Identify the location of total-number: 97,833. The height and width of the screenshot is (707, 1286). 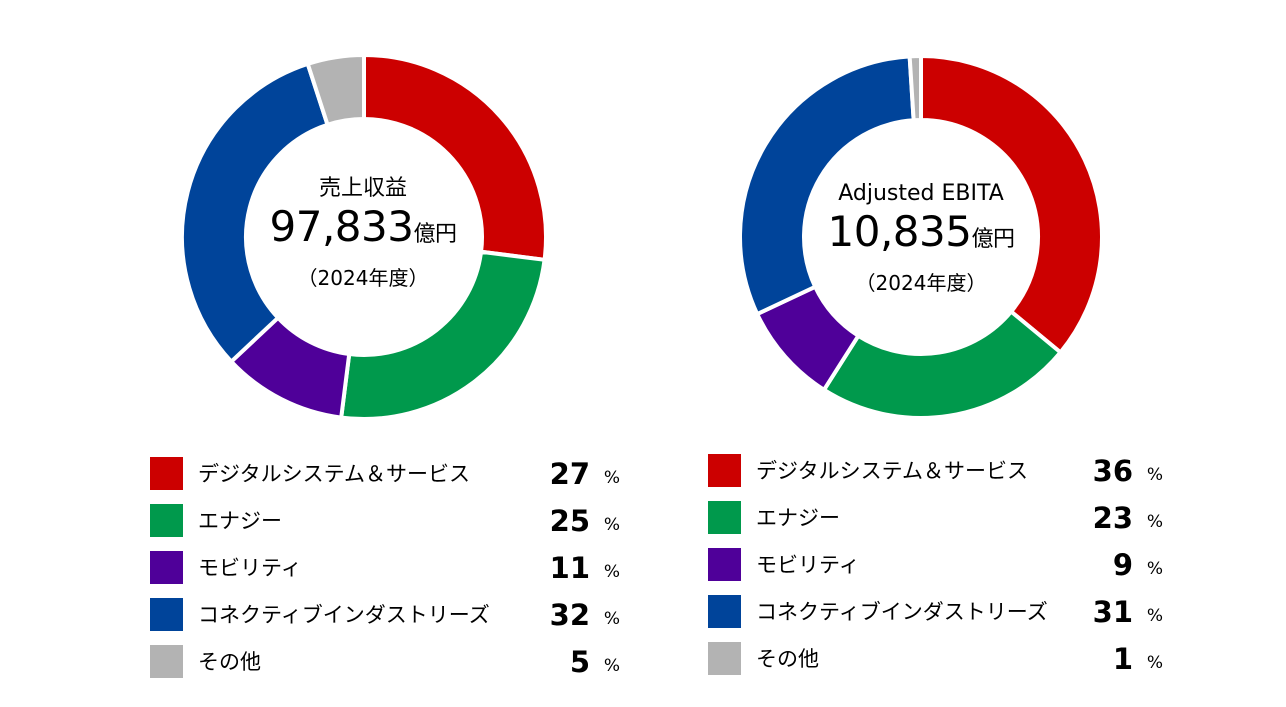
(341, 226).